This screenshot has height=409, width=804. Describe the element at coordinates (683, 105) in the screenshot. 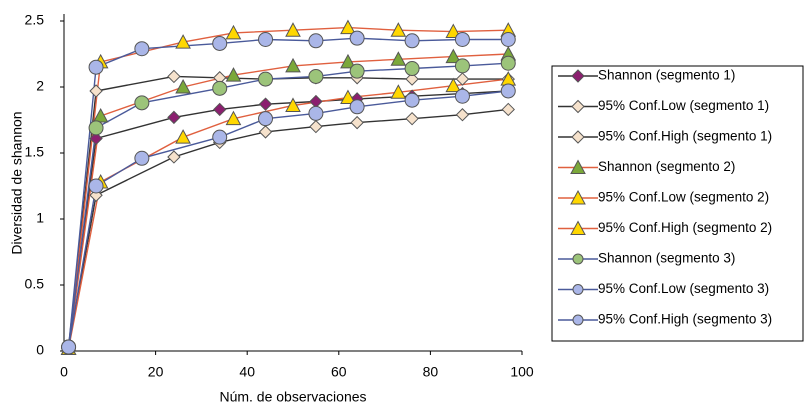

I see `legend-label: 95% Conf.Low (segmento 1)` at that location.